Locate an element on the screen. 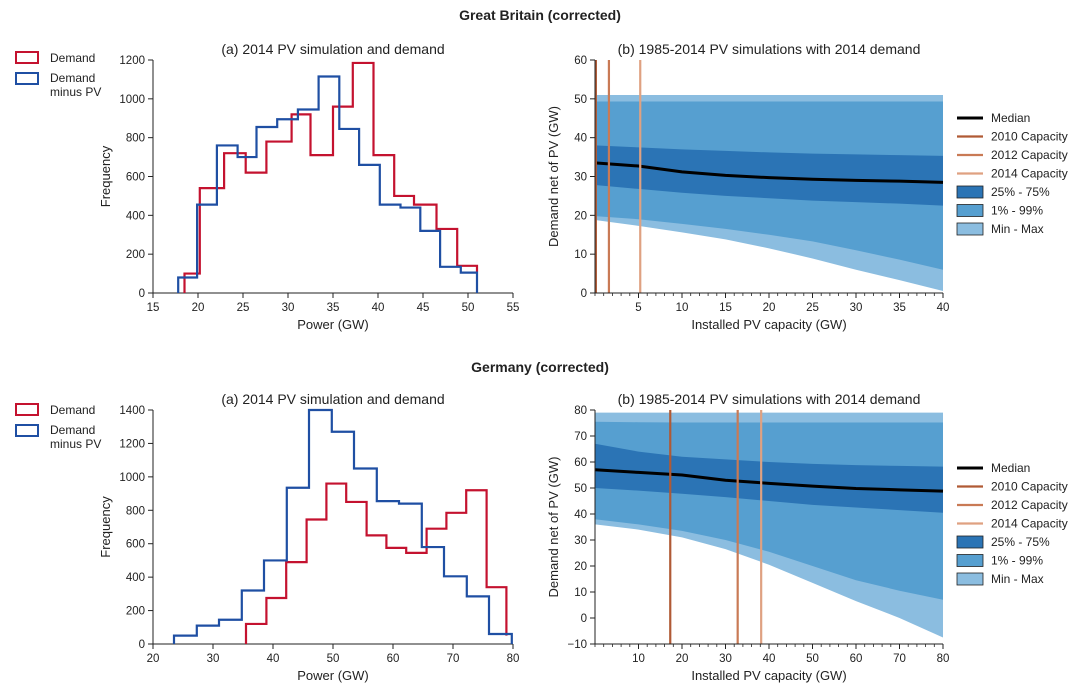 This screenshot has width=1075, height=693. x-tick-label: 70 is located at coordinates (453, 659).